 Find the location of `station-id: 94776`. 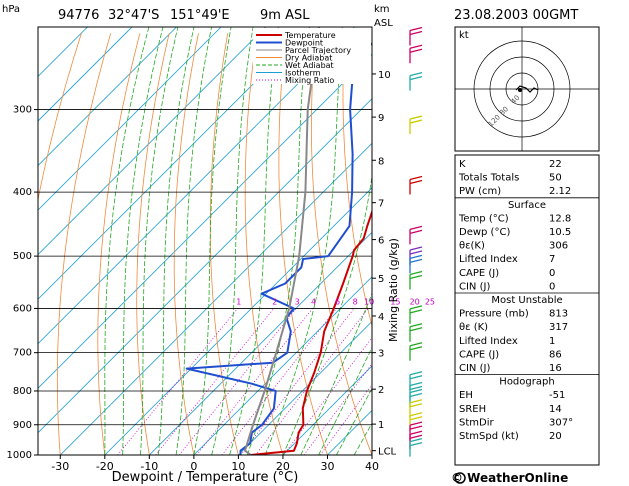

station-id: 94776 is located at coordinates (78, 15).